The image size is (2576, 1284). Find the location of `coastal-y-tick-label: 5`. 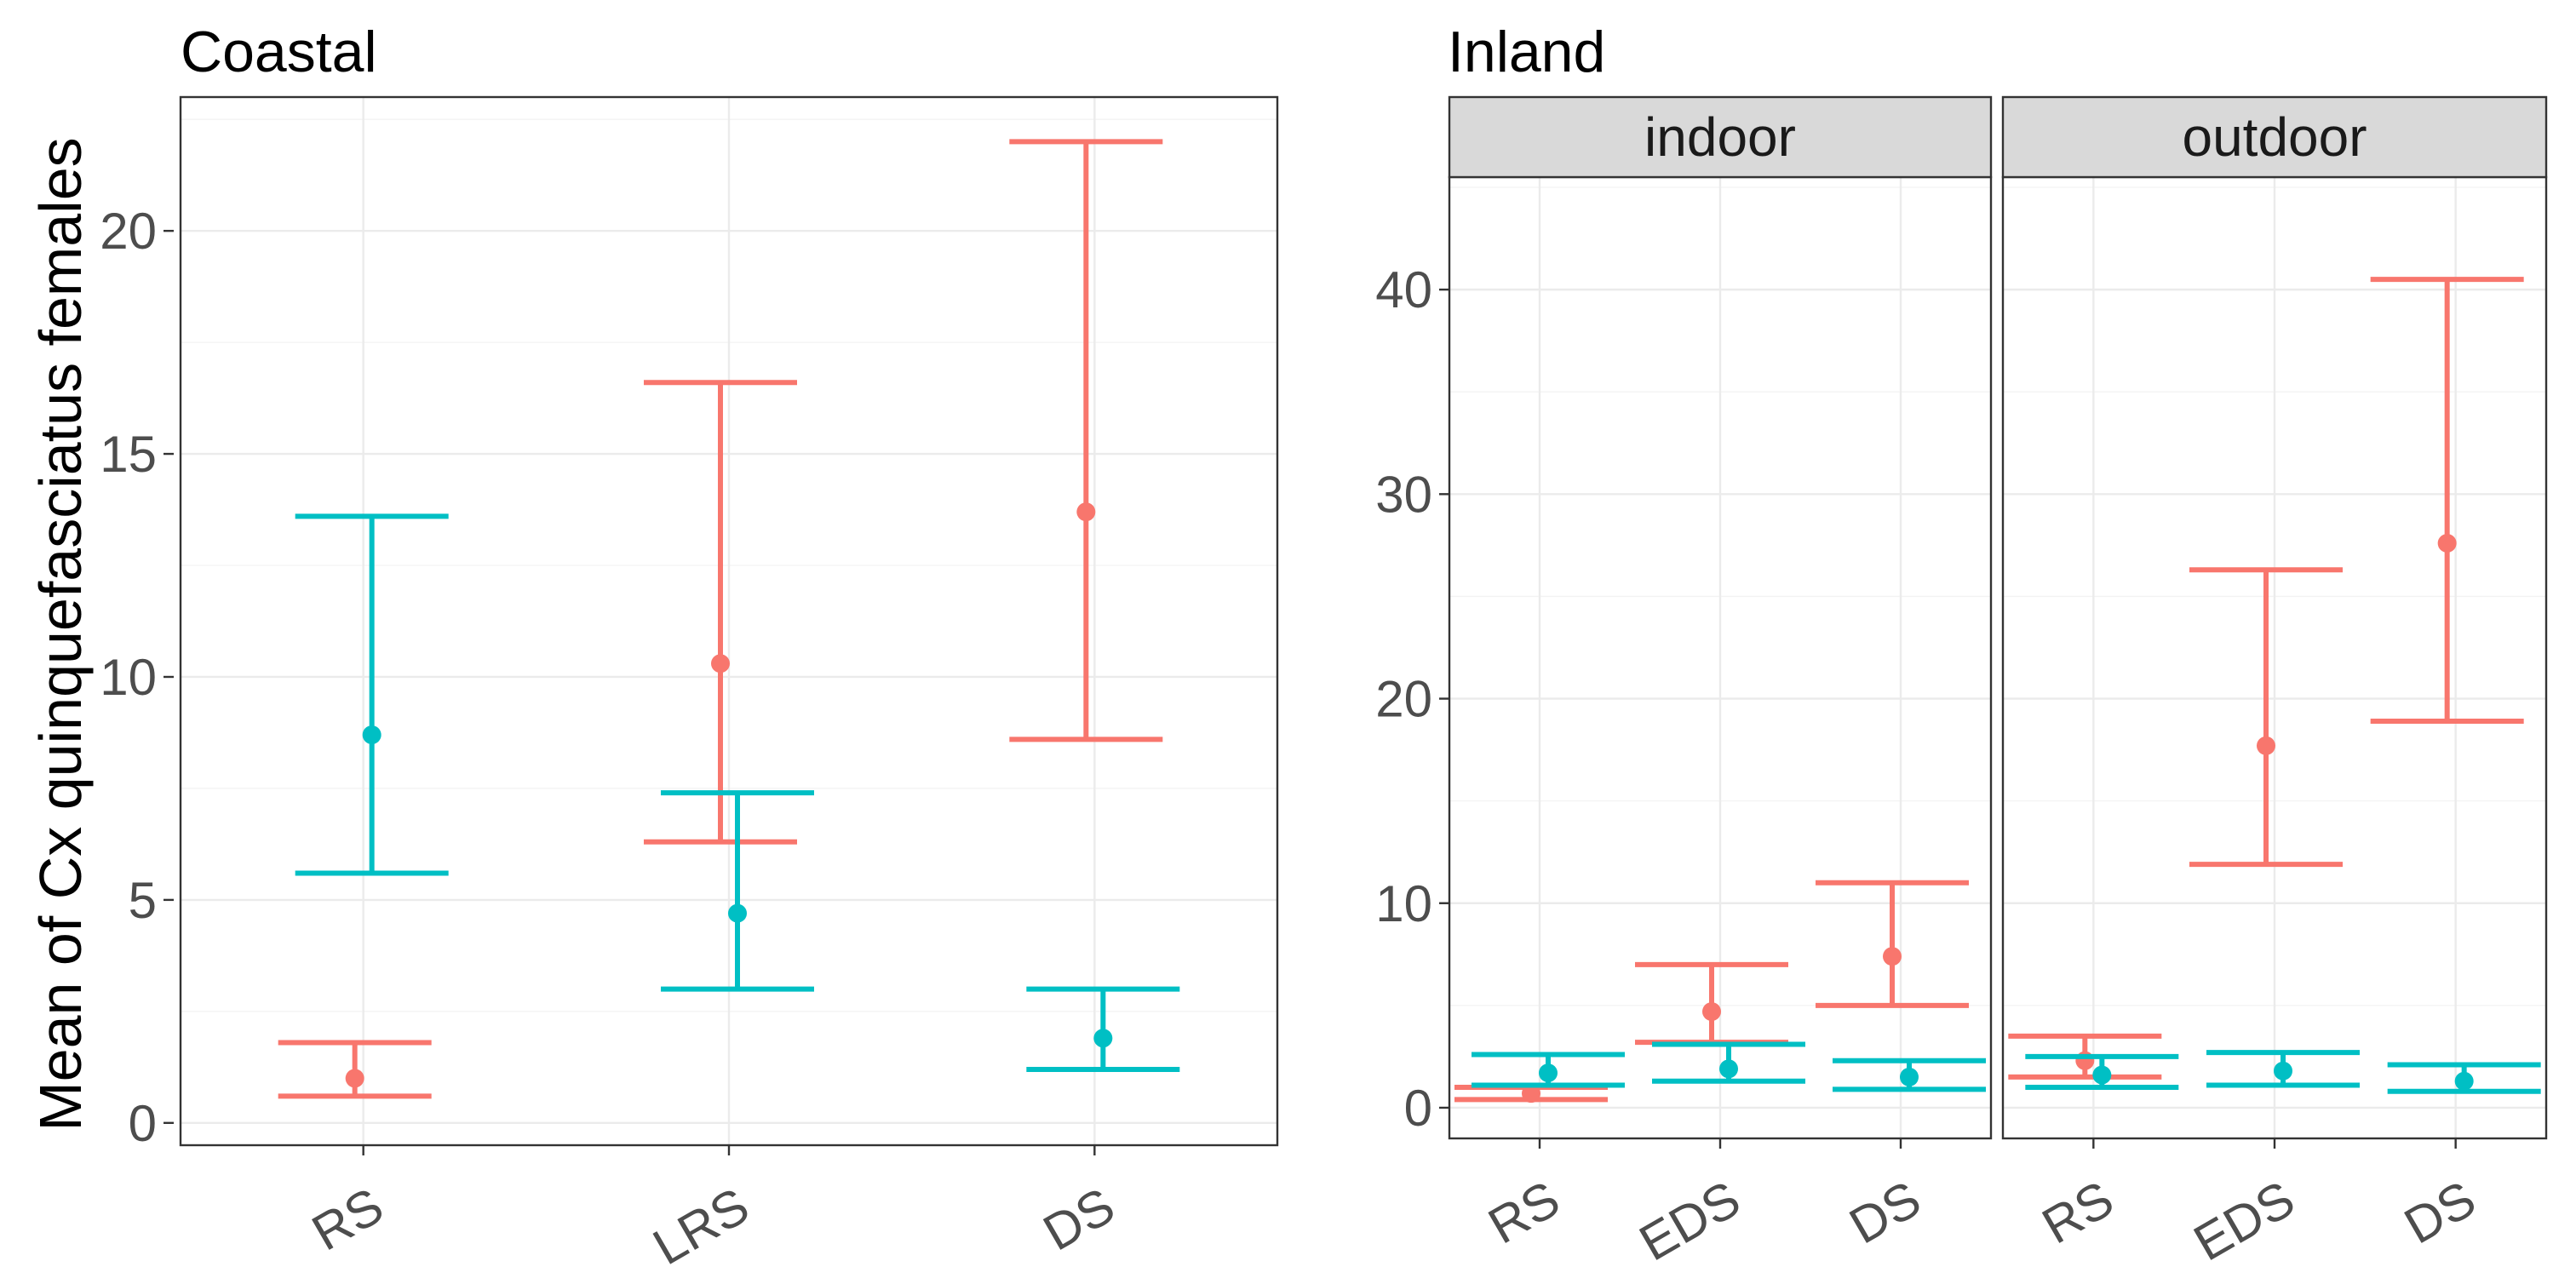

coastal-y-tick-label: 5 is located at coordinates (143, 900).